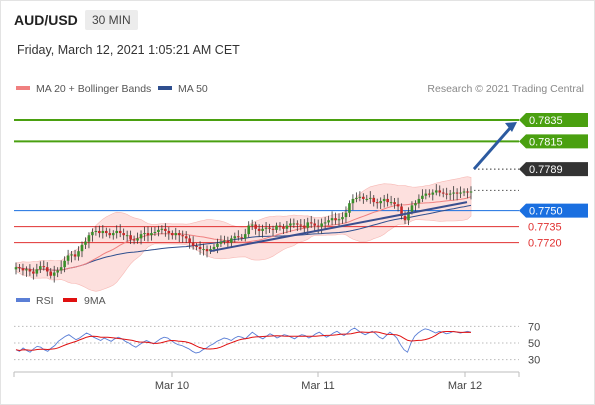 The height and width of the screenshot is (405, 595). Describe the element at coordinates (172, 386) in the screenshot. I see `x-tick-label: Mar 10` at that location.